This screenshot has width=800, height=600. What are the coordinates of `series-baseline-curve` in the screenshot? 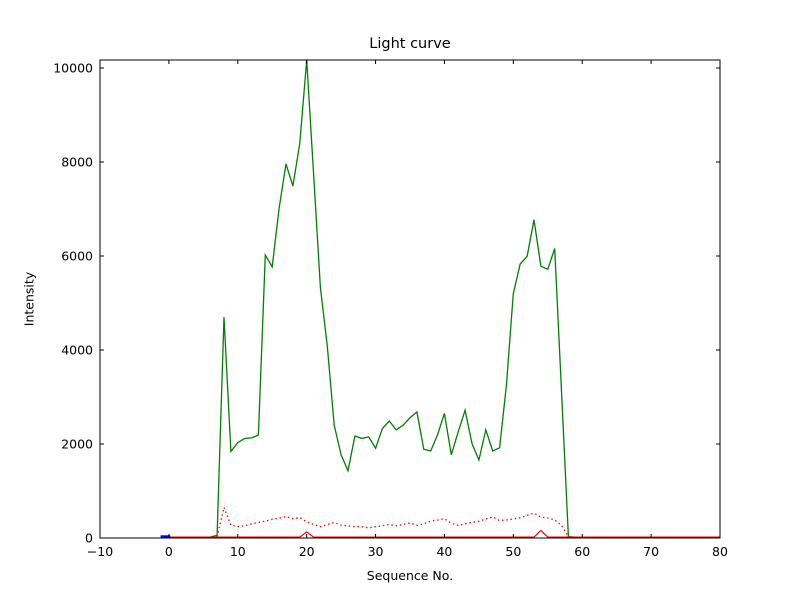 It's located at (444, 533).